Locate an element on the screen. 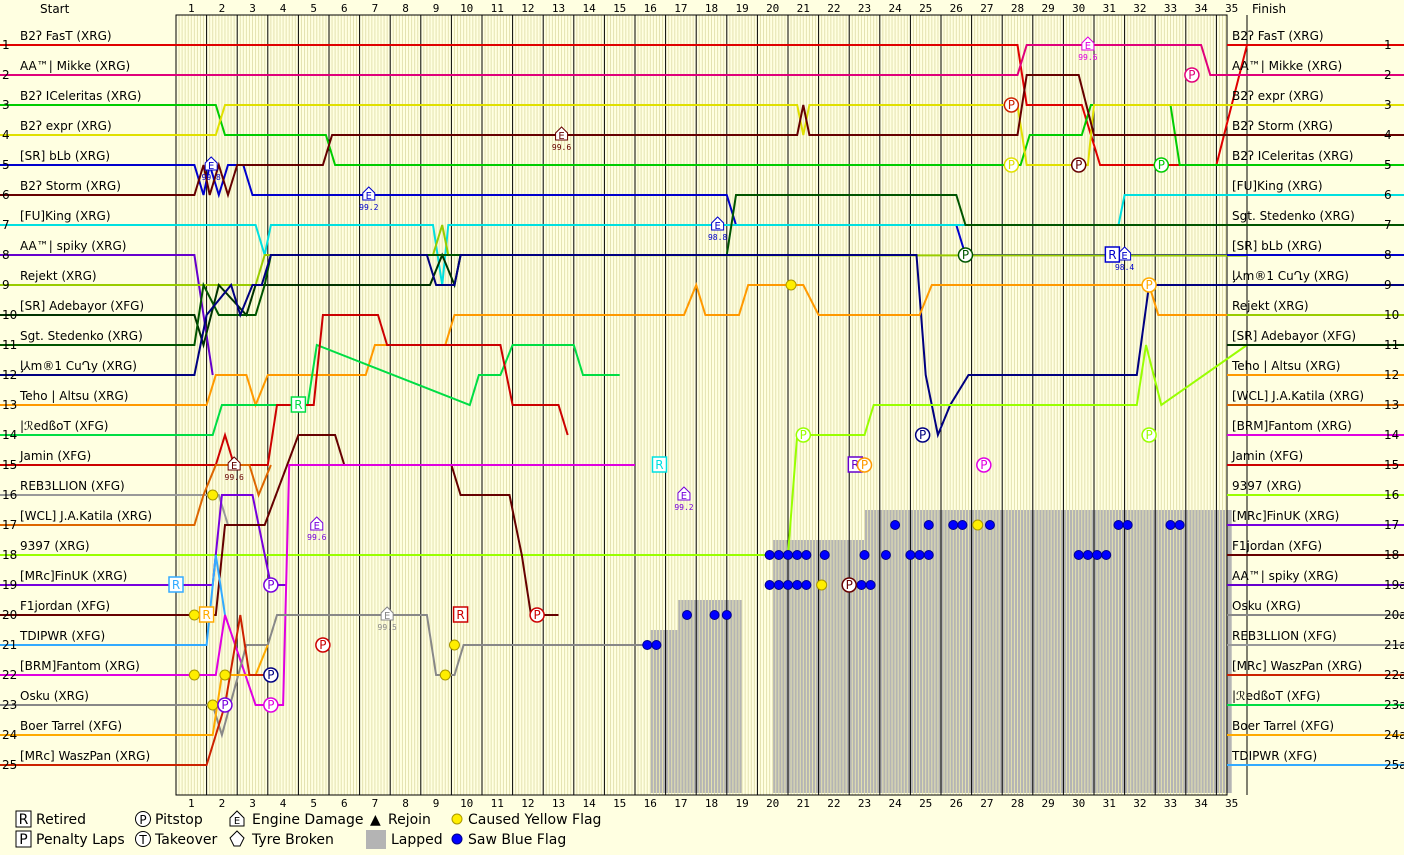 The width and height of the screenshot is (1404, 855). lap-label-bottom: 5 is located at coordinates (313, 803).